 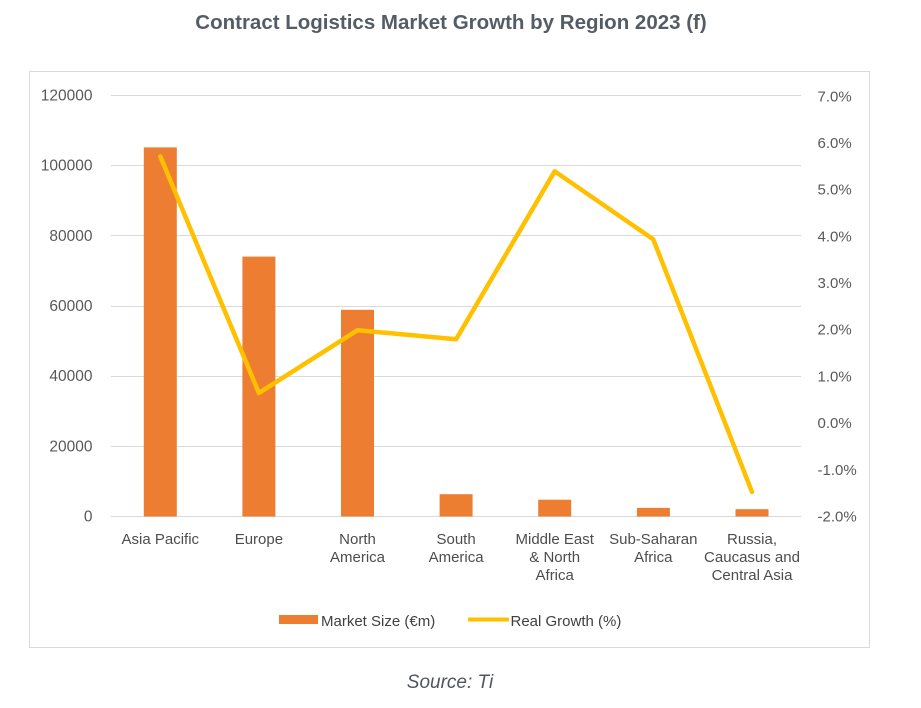 I want to click on svg-text: Europe, so click(x=259, y=539).